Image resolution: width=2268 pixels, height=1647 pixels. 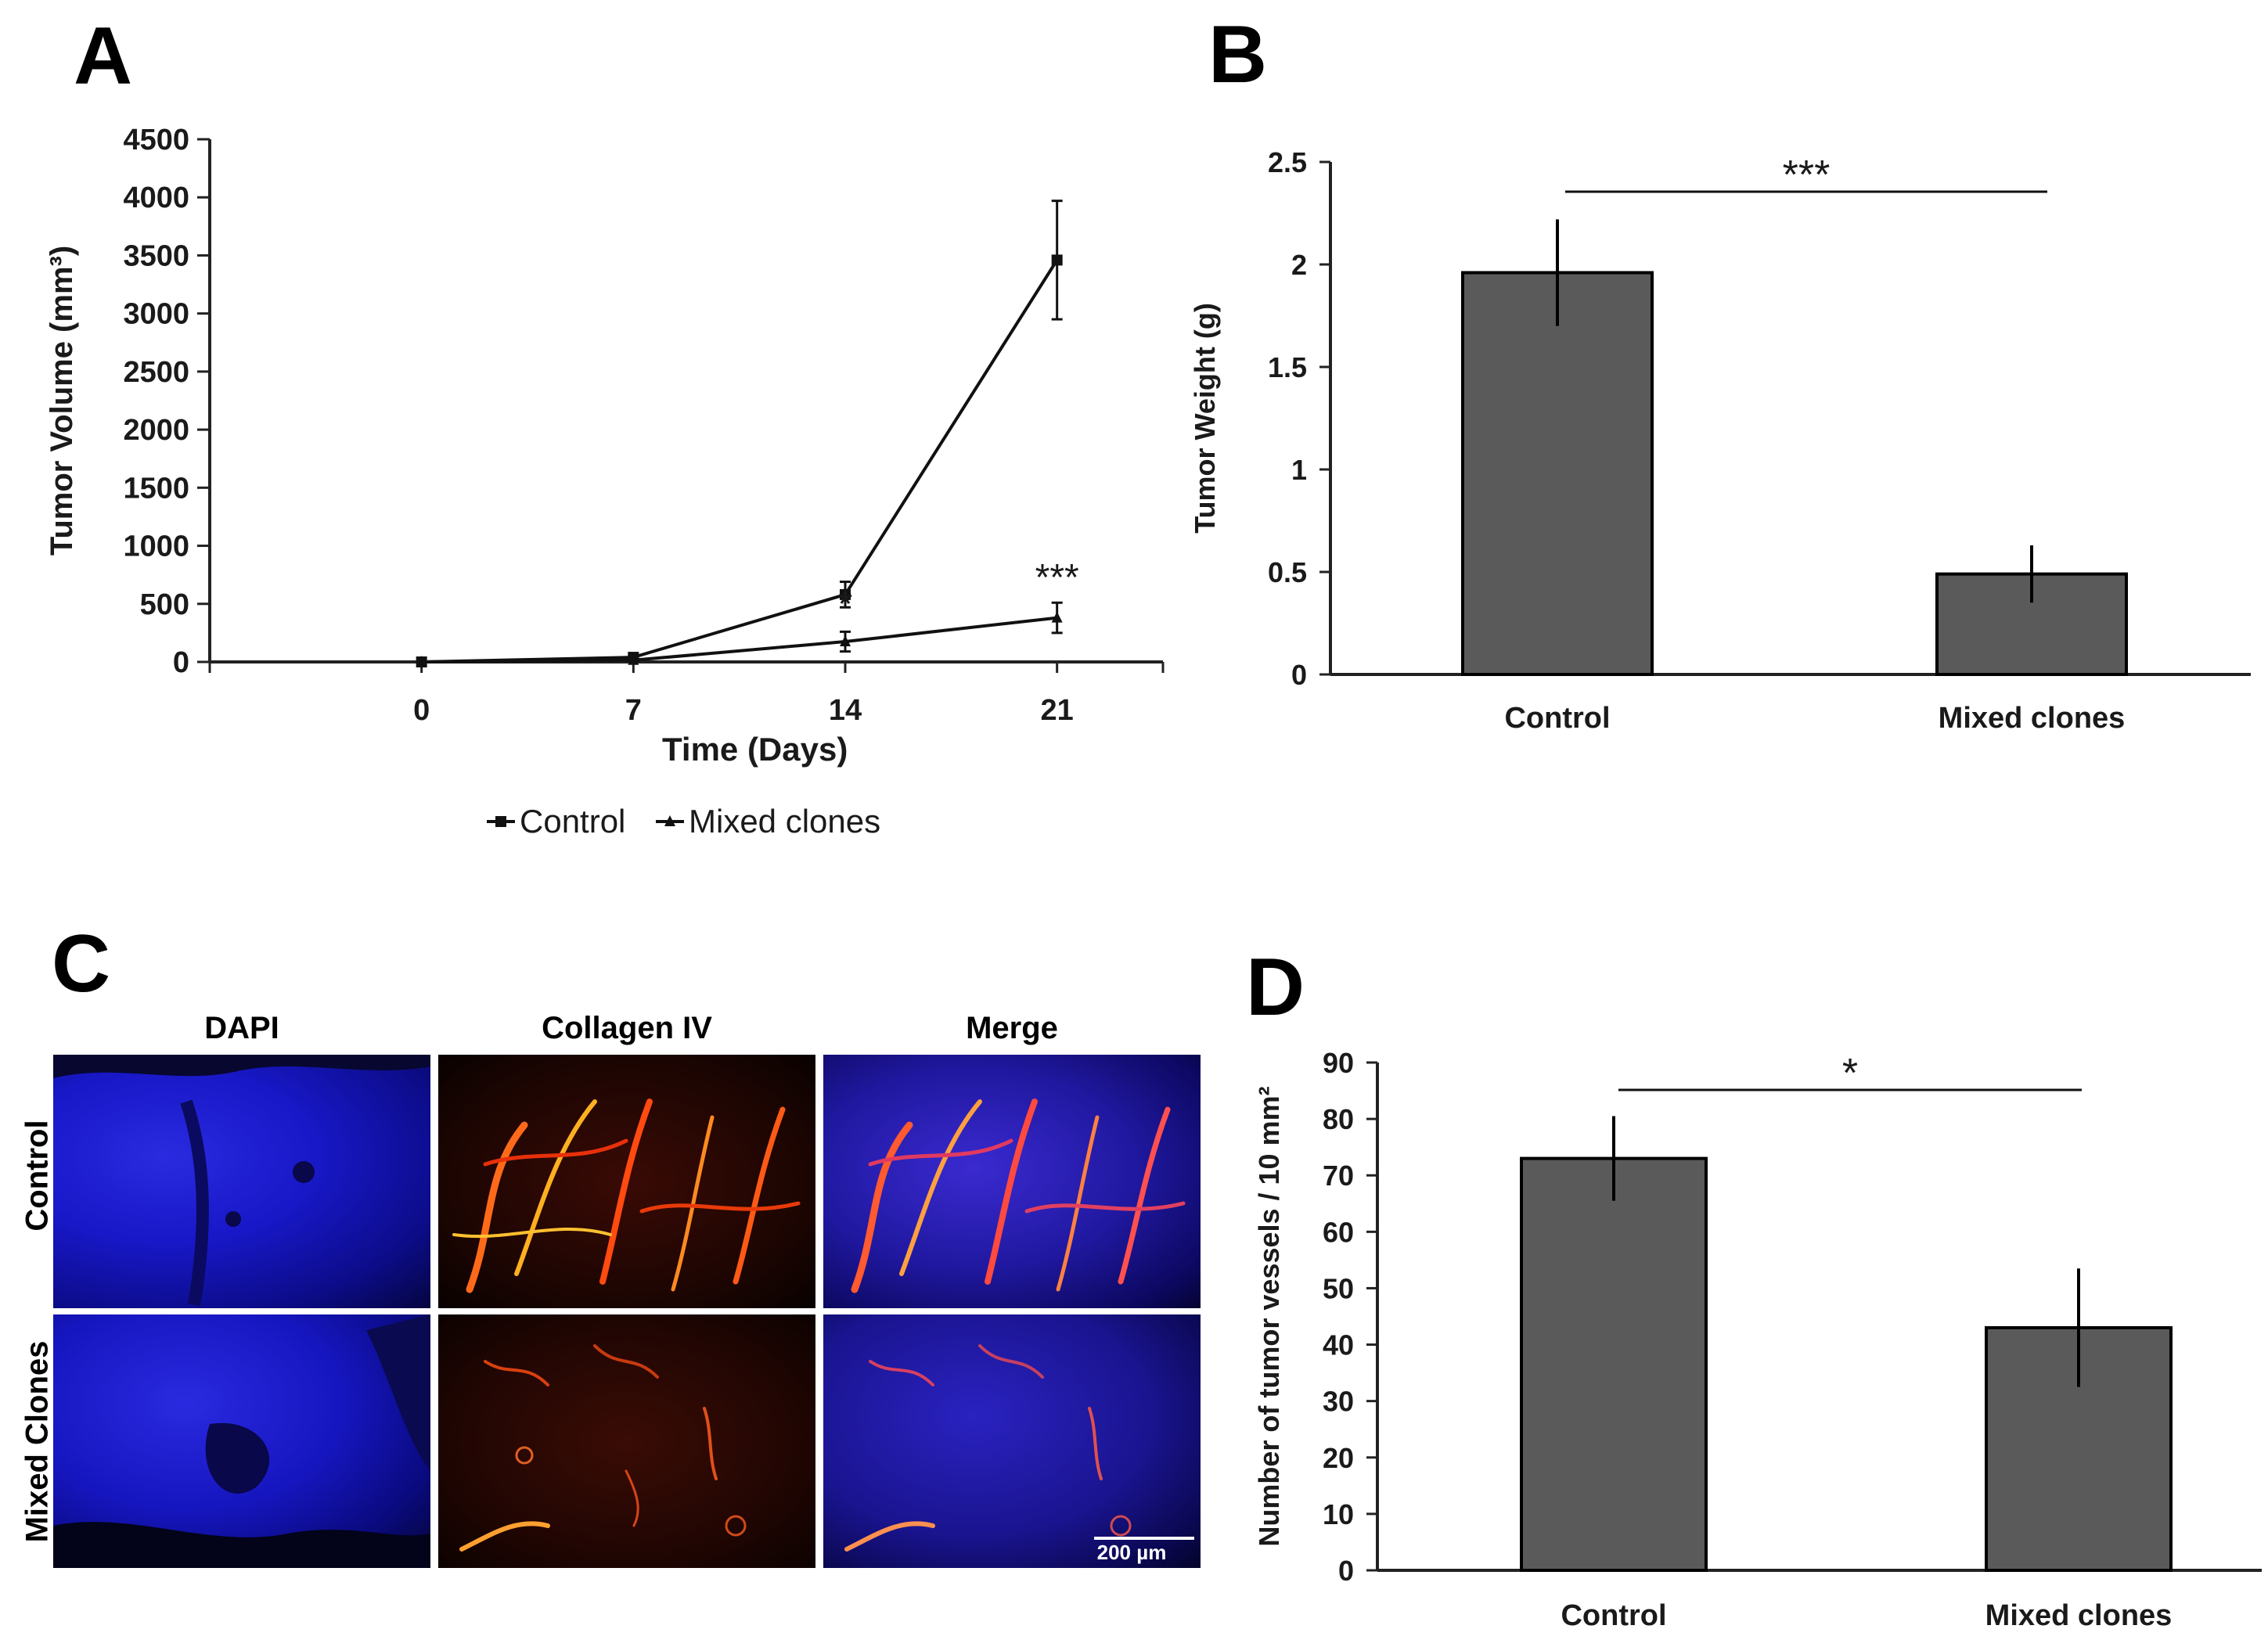 I want to click on y-tick-label: 60, so click(x=1338, y=1232).